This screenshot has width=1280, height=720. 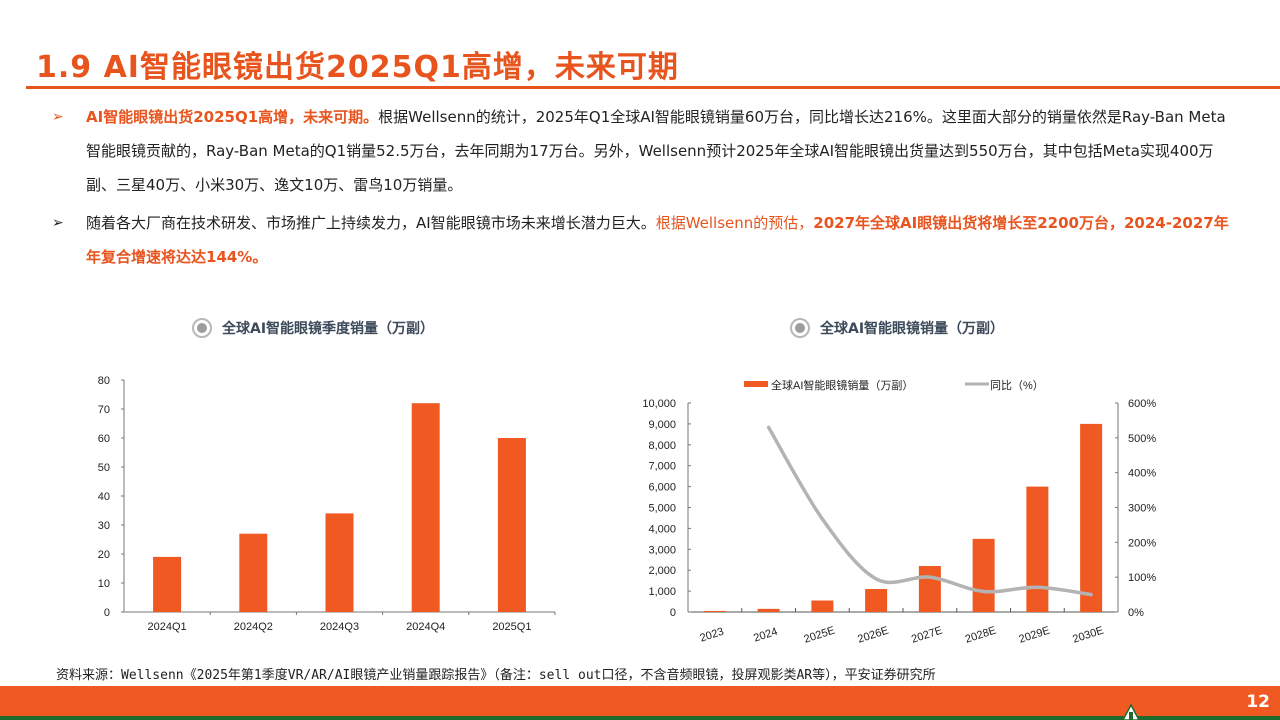 I want to click on right-chart-title: 全球AI智能眼镜销量（万副）, so click(x=897, y=328).